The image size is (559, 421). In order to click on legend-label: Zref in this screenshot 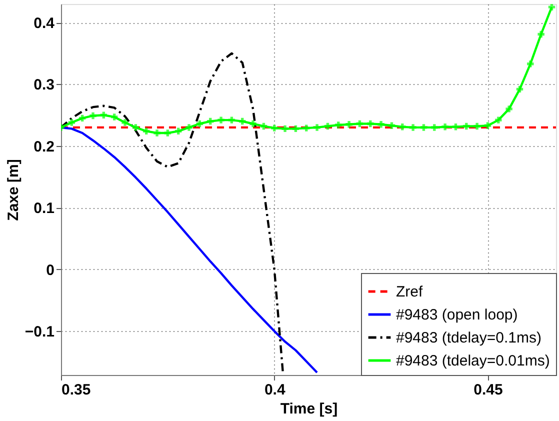, I will do `click(410, 292)`.